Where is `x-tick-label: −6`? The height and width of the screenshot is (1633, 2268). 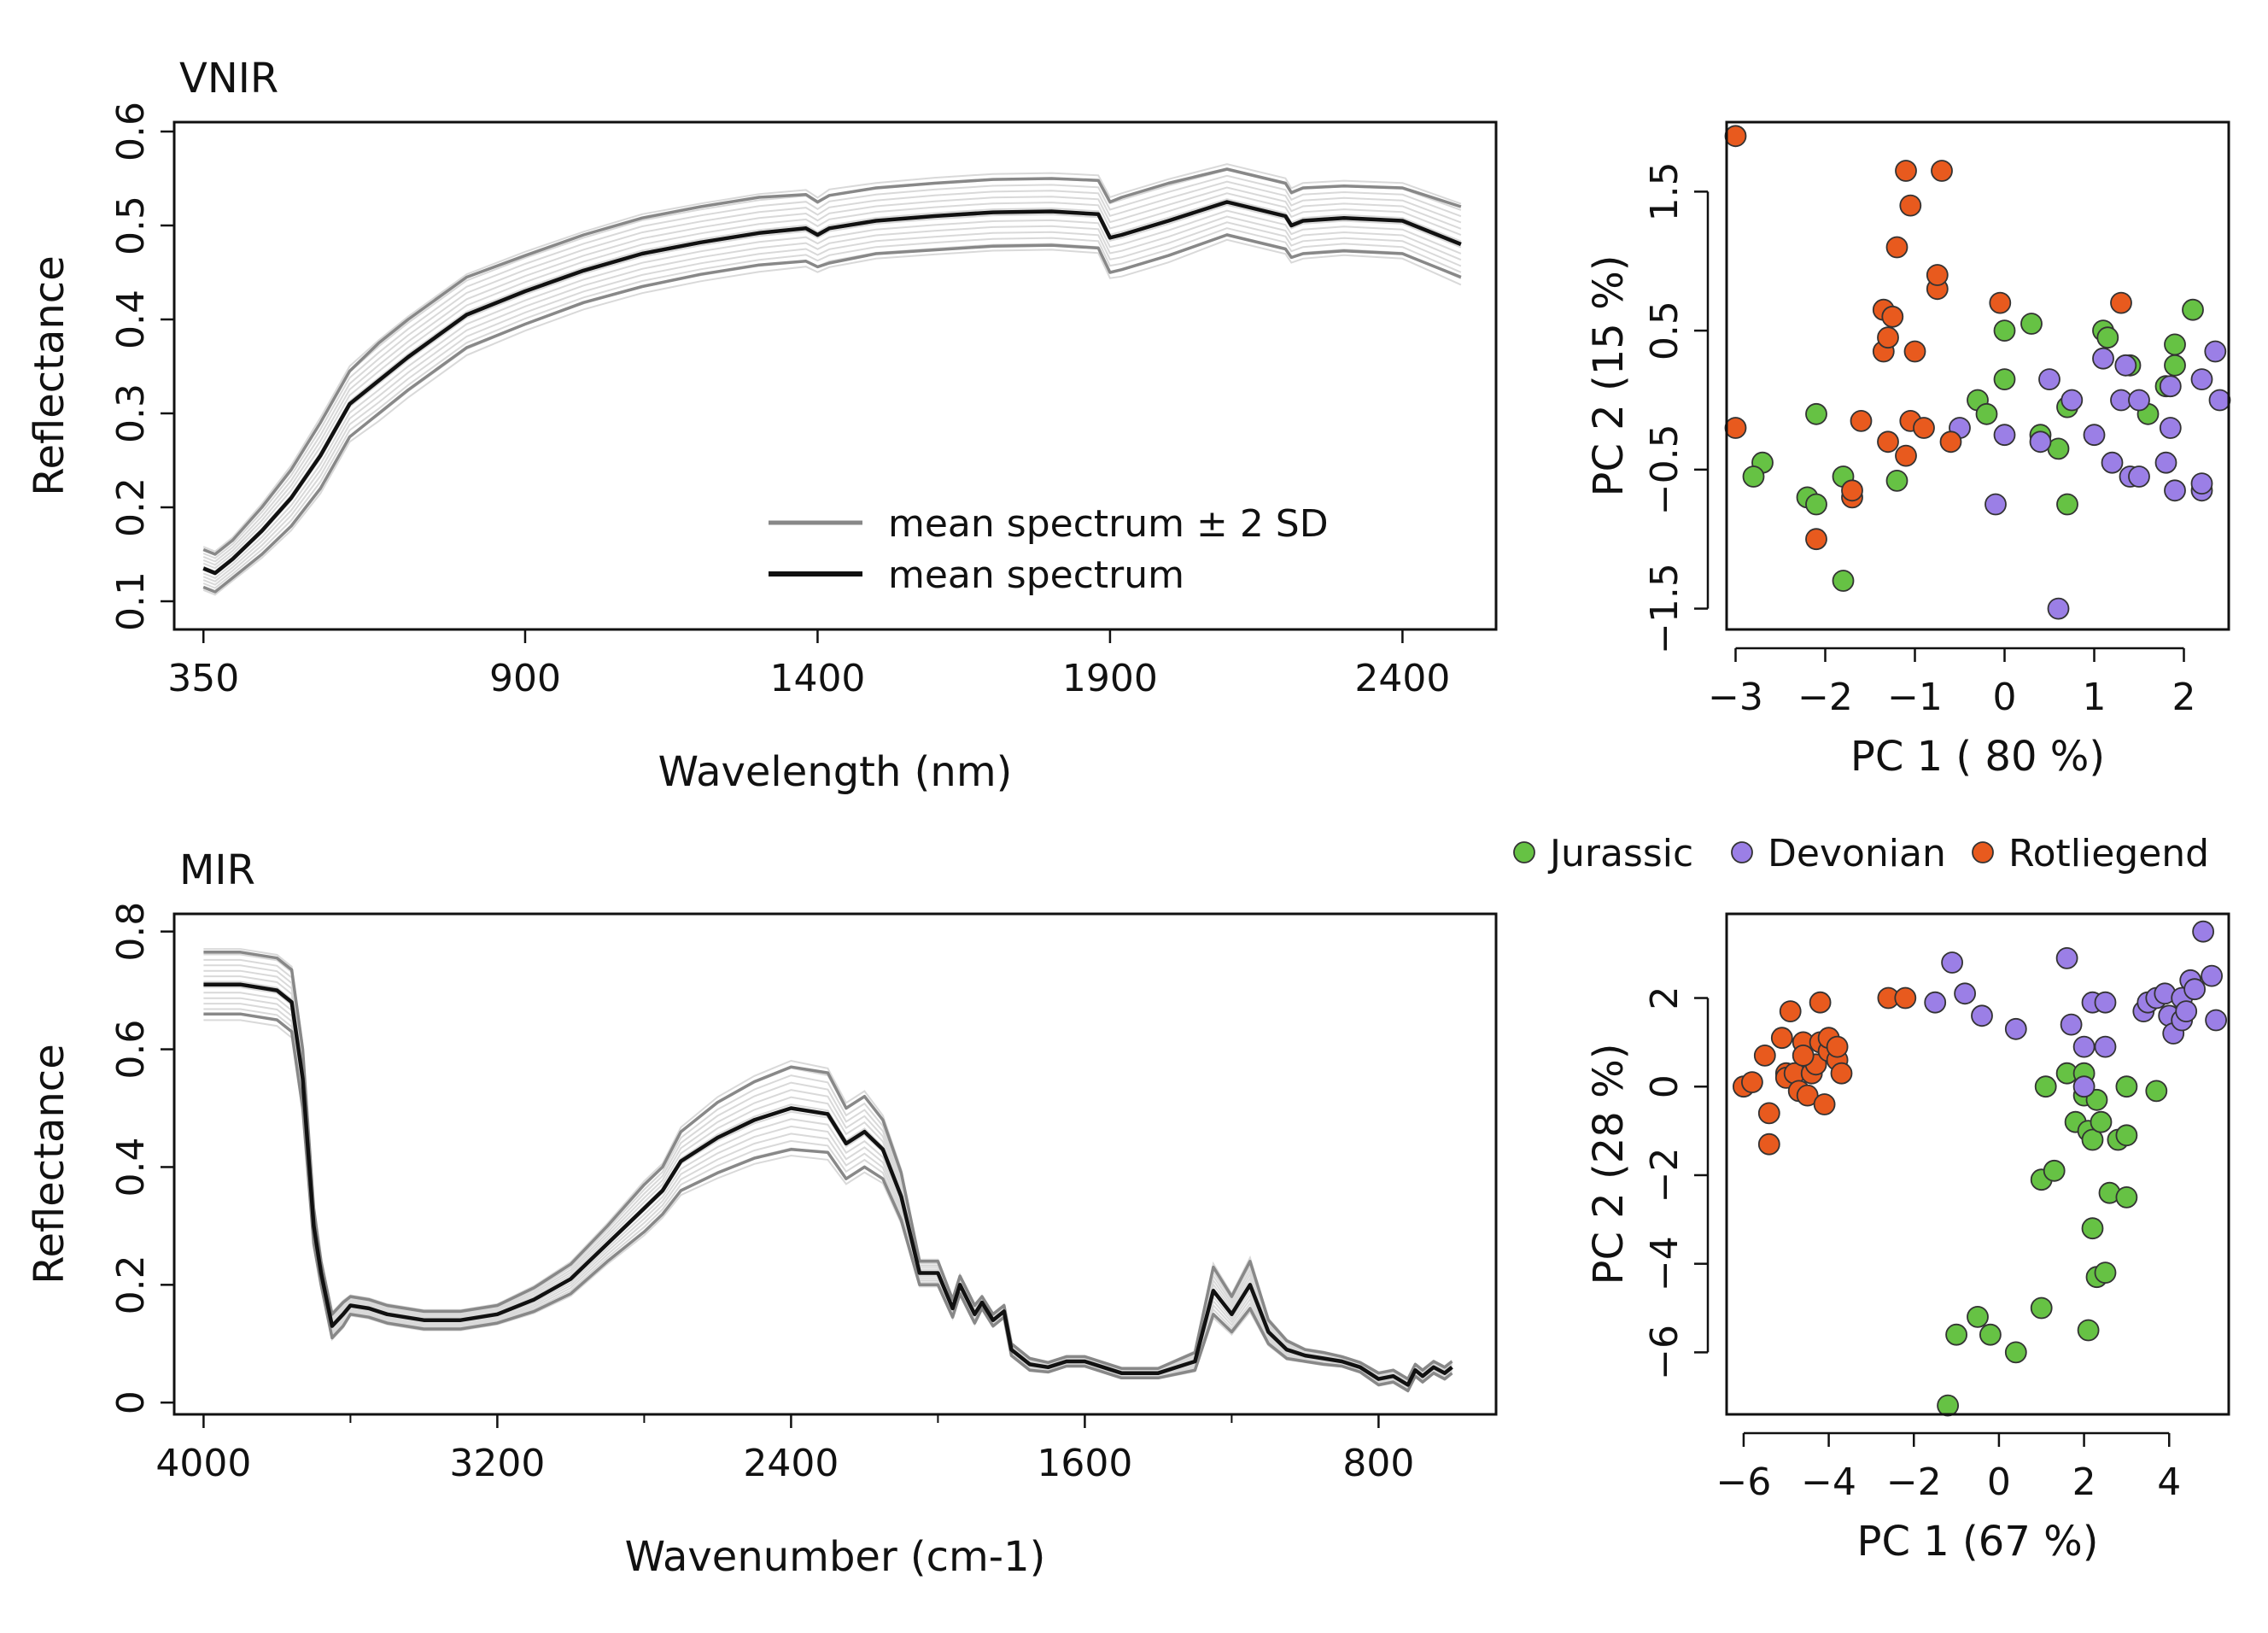 x-tick-label: −6 is located at coordinates (1743, 1482).